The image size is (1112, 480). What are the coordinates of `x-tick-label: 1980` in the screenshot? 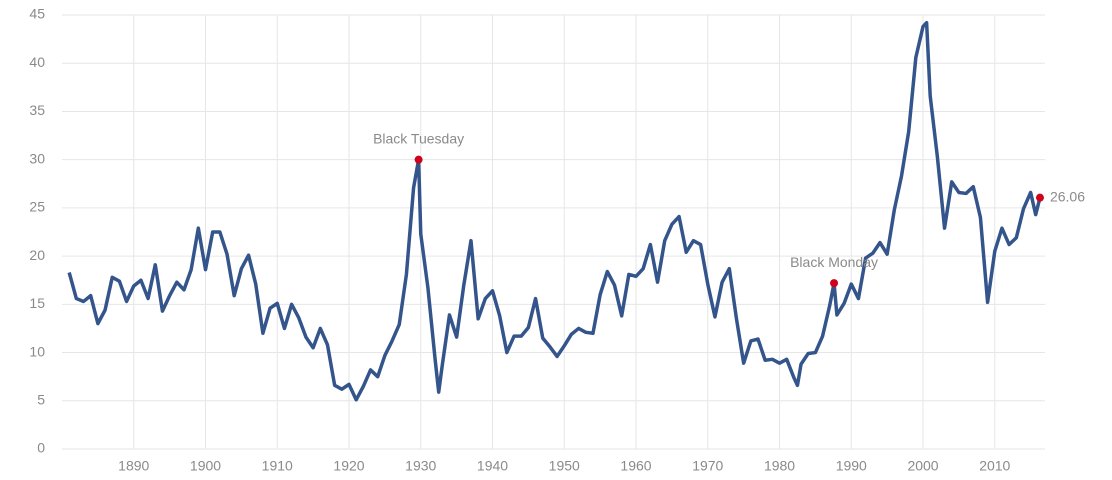 It's located at (779, 466).